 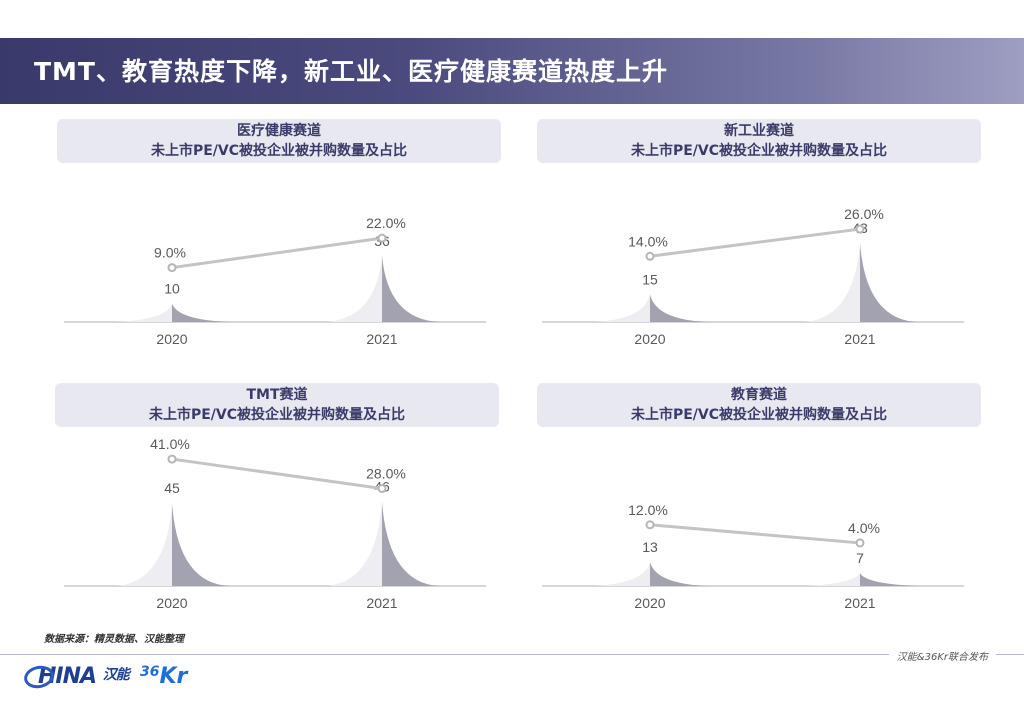 I want to click on count-label-2021: 7, so click(x=860, y=558).